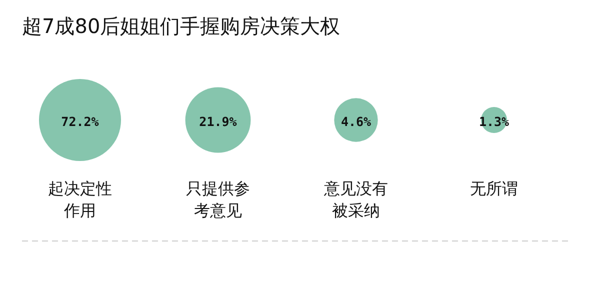 The height and width of the screenshot is (285, 598). What do you see at coordinates (80, 200) in the screenshot?
I see `category-label: 起决定性作用` at bounding box center [80, 200].